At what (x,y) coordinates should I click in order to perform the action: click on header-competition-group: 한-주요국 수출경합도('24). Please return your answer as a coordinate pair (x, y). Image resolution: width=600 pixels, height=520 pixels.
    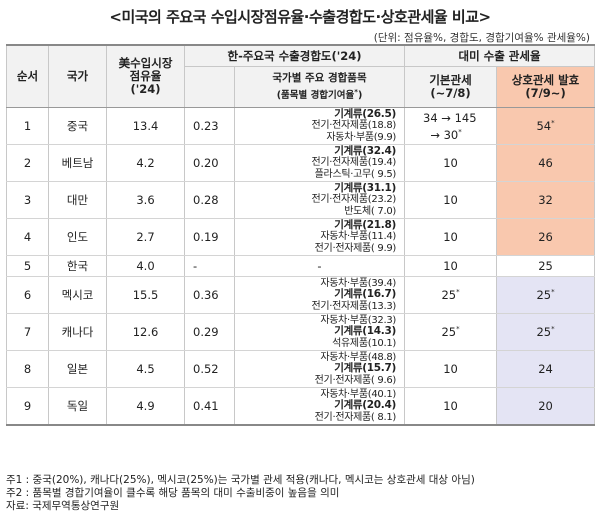
    Looking at the image, I should click on (294, 55).